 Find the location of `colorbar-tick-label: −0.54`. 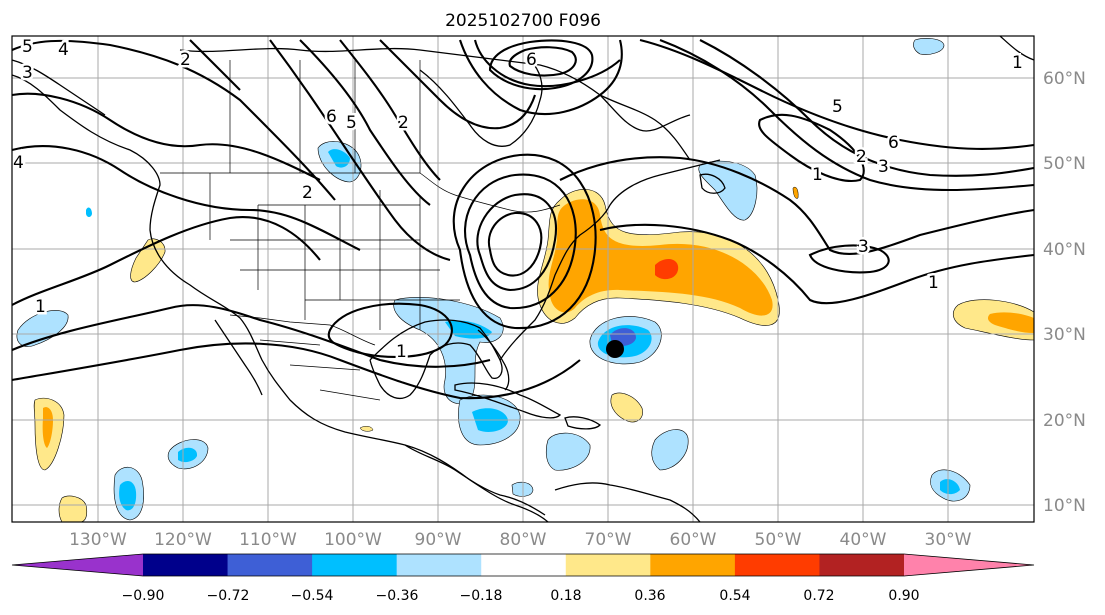

colorbar-tick-label: −0.54 is located at coordinates (312, 596).